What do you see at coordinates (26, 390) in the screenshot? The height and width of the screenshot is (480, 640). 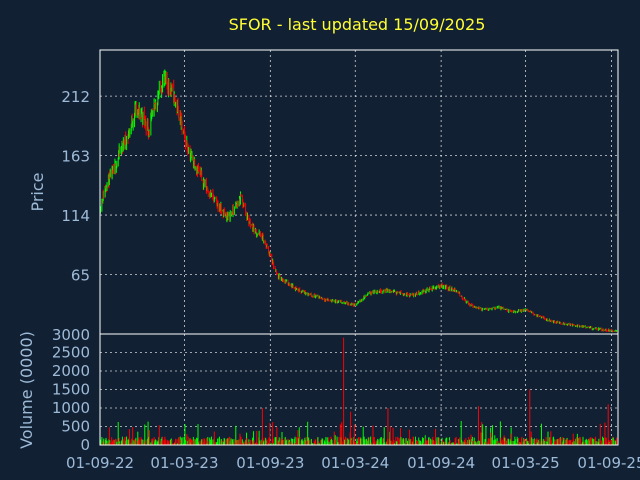 I see `volume-axis-label: Volume (0000)` at bounding box center [26, 390].